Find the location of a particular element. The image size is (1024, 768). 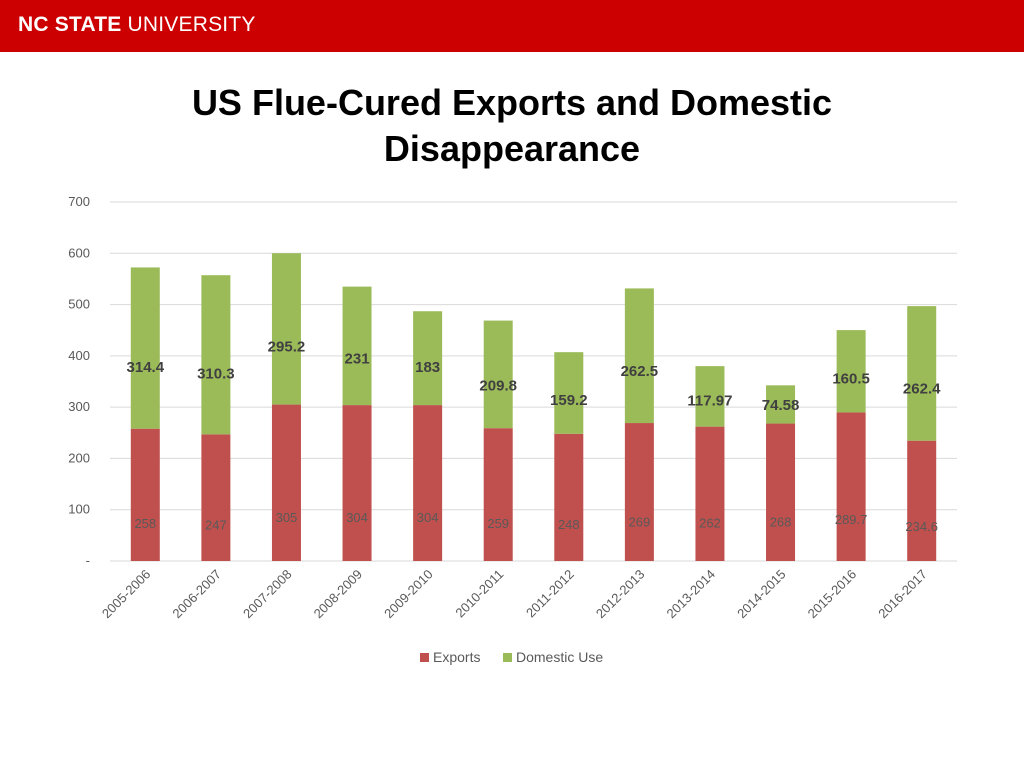

x-category-label: 2005-2006 is located at coordinates (126, 594).